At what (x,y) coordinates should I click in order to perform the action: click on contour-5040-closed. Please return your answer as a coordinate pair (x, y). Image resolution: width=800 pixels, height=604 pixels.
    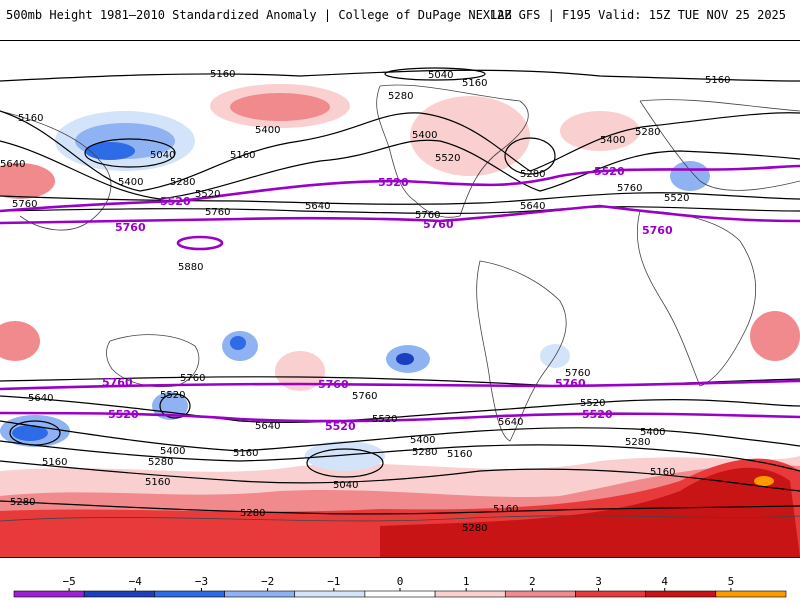
    Looking at the image, I should click on (130, 153).